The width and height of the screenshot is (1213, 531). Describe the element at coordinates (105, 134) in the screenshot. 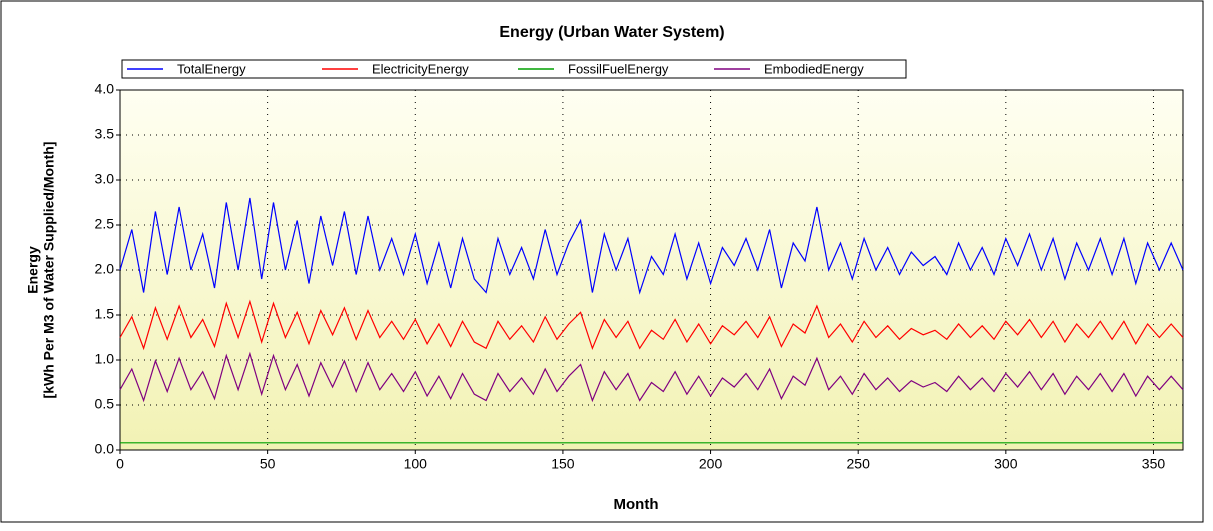

I see `y-tick-label: 3.5` at that location.